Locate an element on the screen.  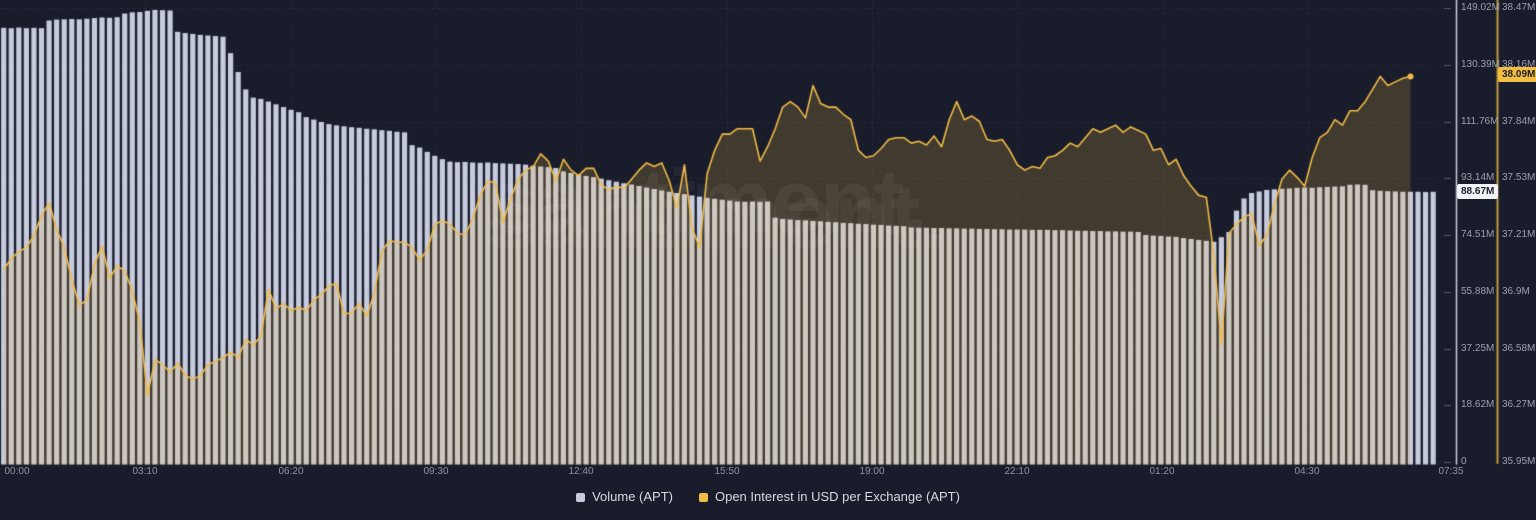
volume-tick-2: 111.76M is located at coordinates (1480, 121).